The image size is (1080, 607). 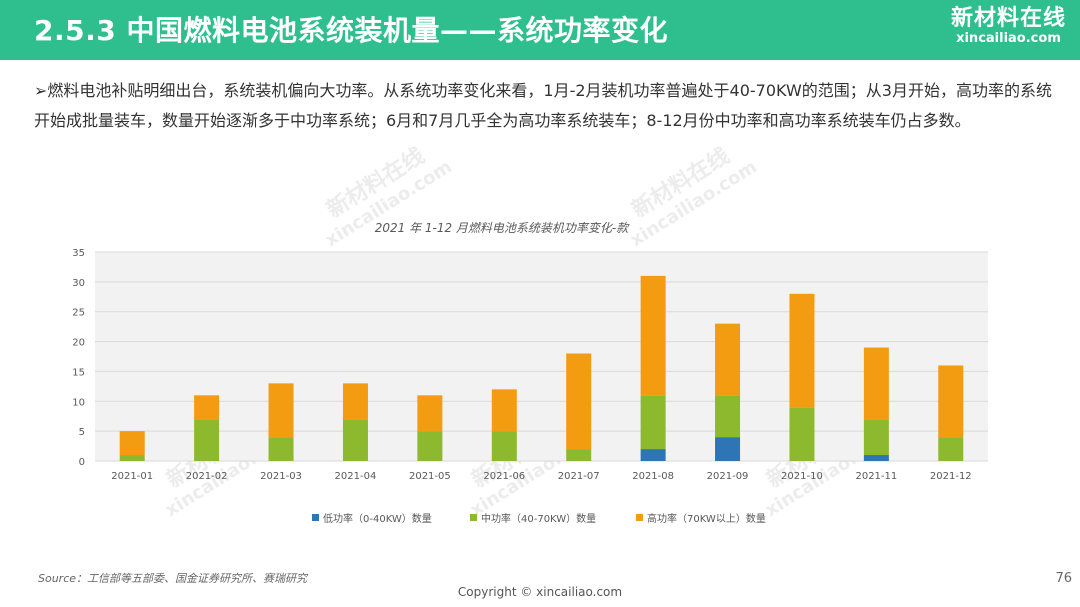 What do you see at coordinates (281, 476) in the screenshot?
I see `x-tick-label: 2021-03` at bounding box center [281, 476].